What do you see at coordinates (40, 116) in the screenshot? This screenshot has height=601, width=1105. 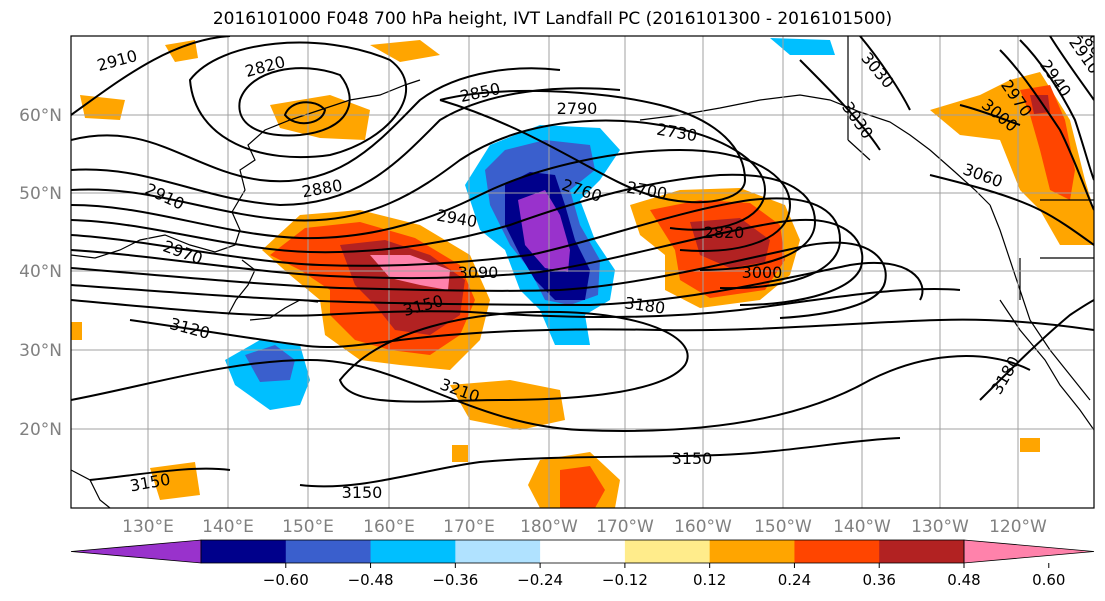 I see `lat-tick-label: 60°N` at bounding box center [40, 116].